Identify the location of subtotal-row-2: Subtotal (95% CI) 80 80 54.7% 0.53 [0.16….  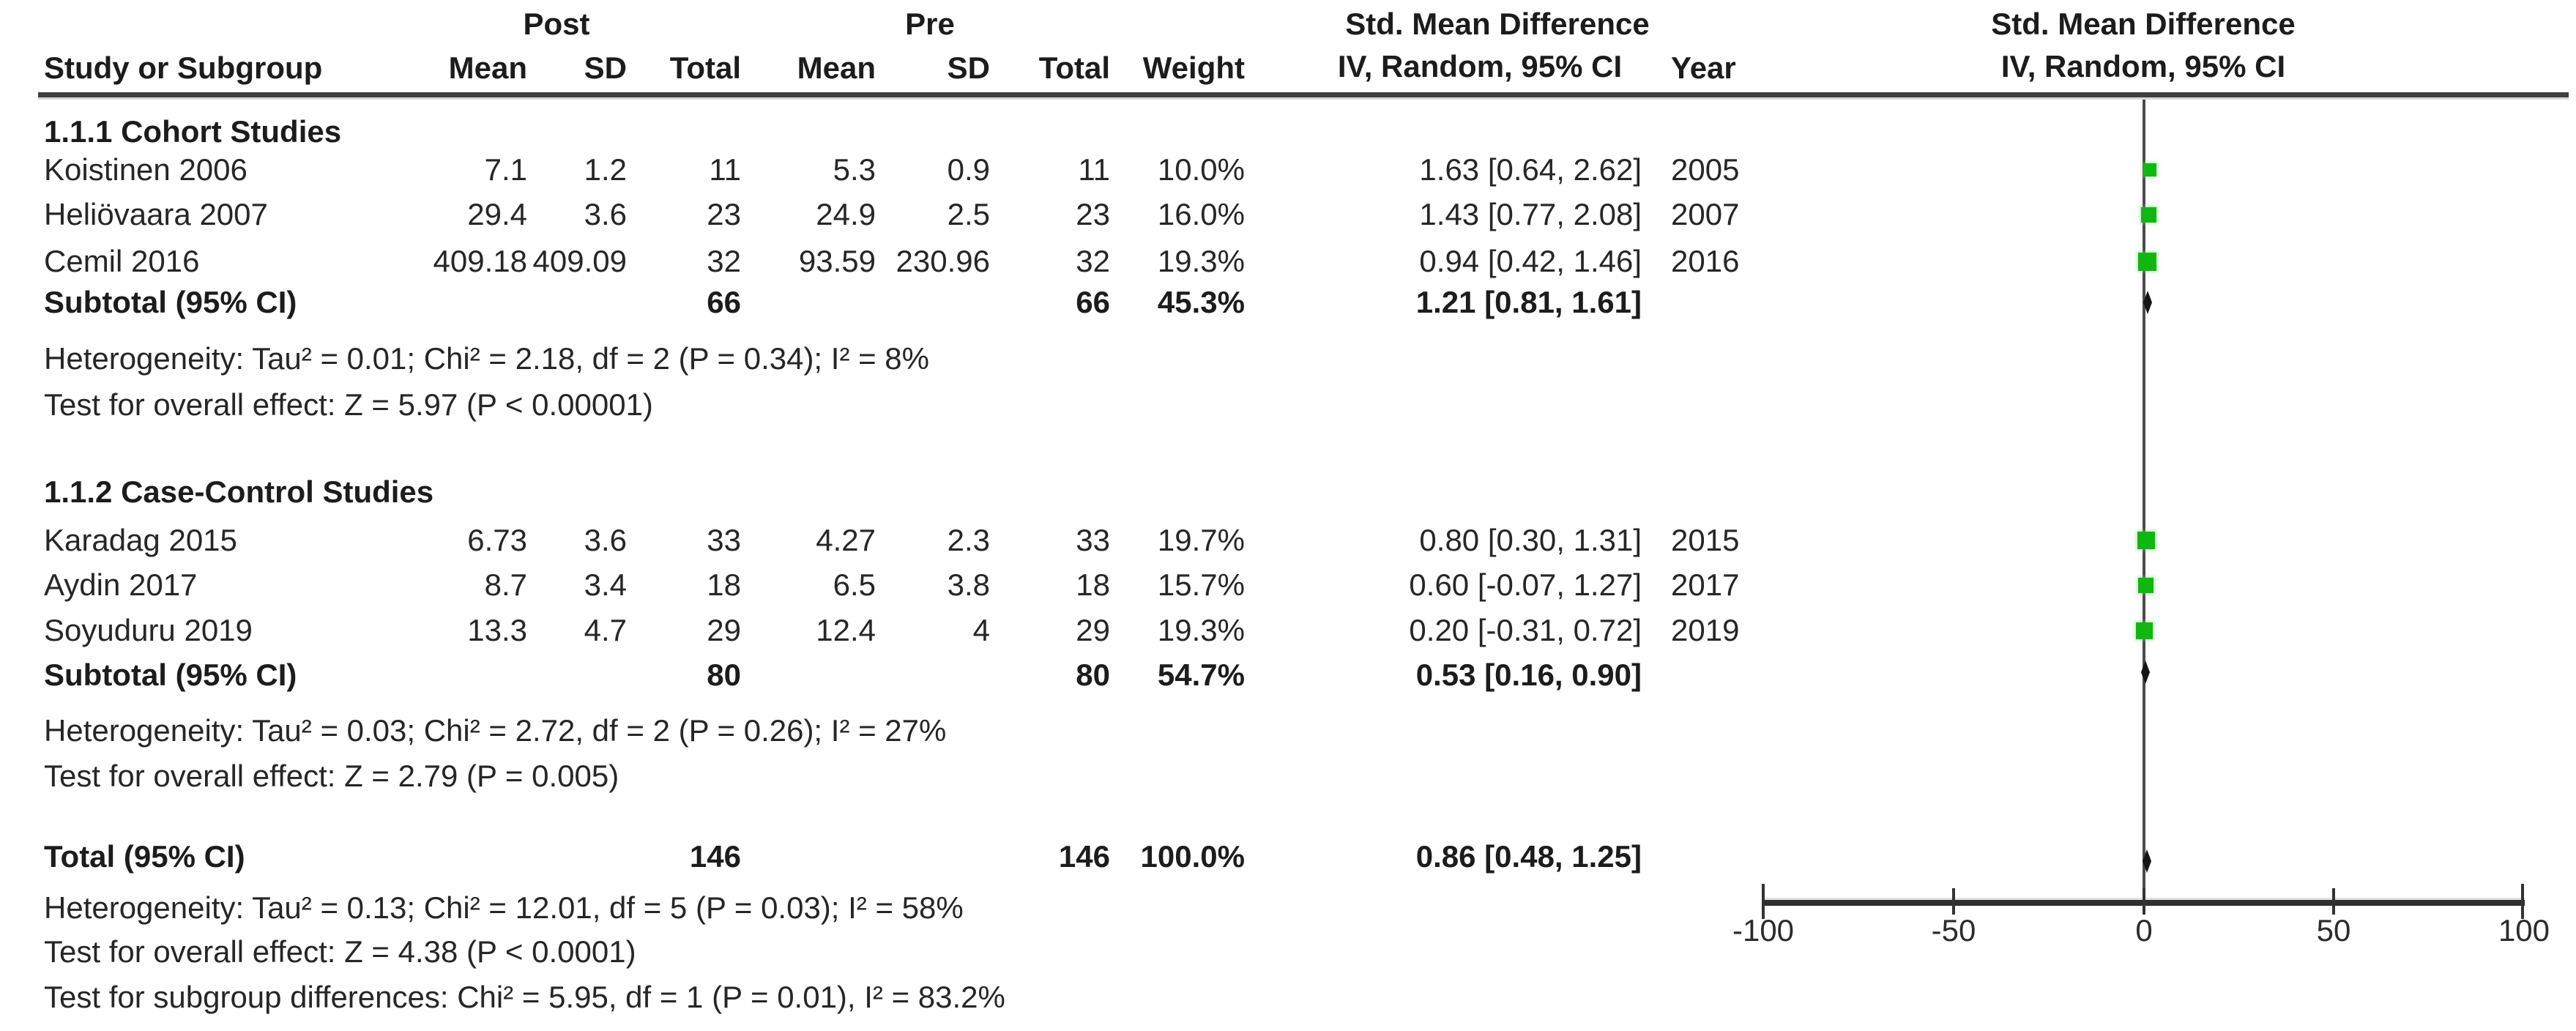
(1032, 675).